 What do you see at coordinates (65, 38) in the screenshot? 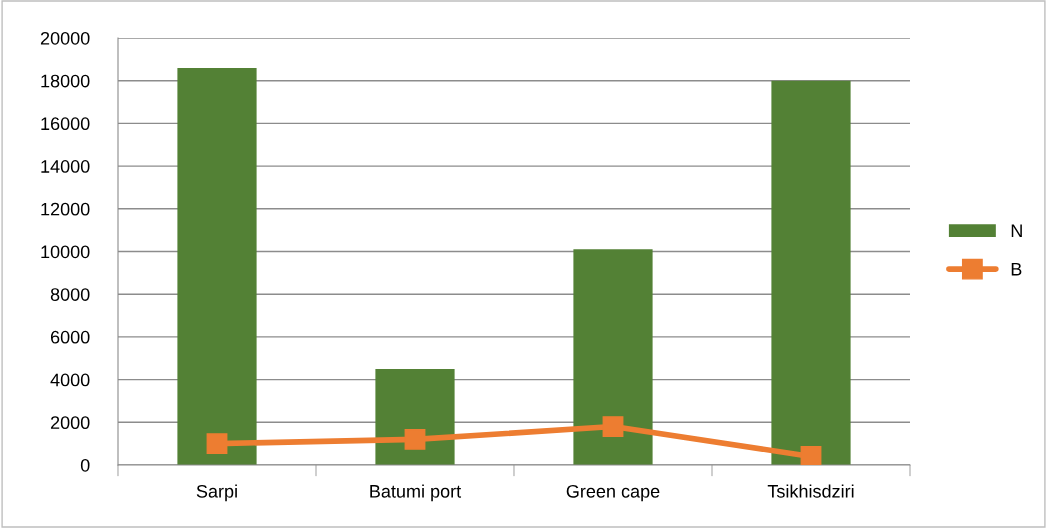
I see `y-tick-label: 20000` at bounding box center [65, 38].